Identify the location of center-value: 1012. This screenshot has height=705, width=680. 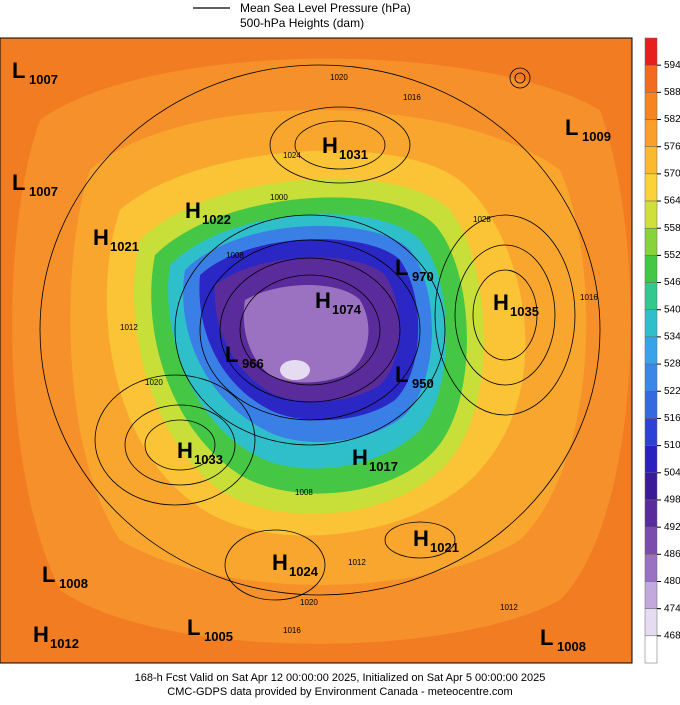
(64, 643).